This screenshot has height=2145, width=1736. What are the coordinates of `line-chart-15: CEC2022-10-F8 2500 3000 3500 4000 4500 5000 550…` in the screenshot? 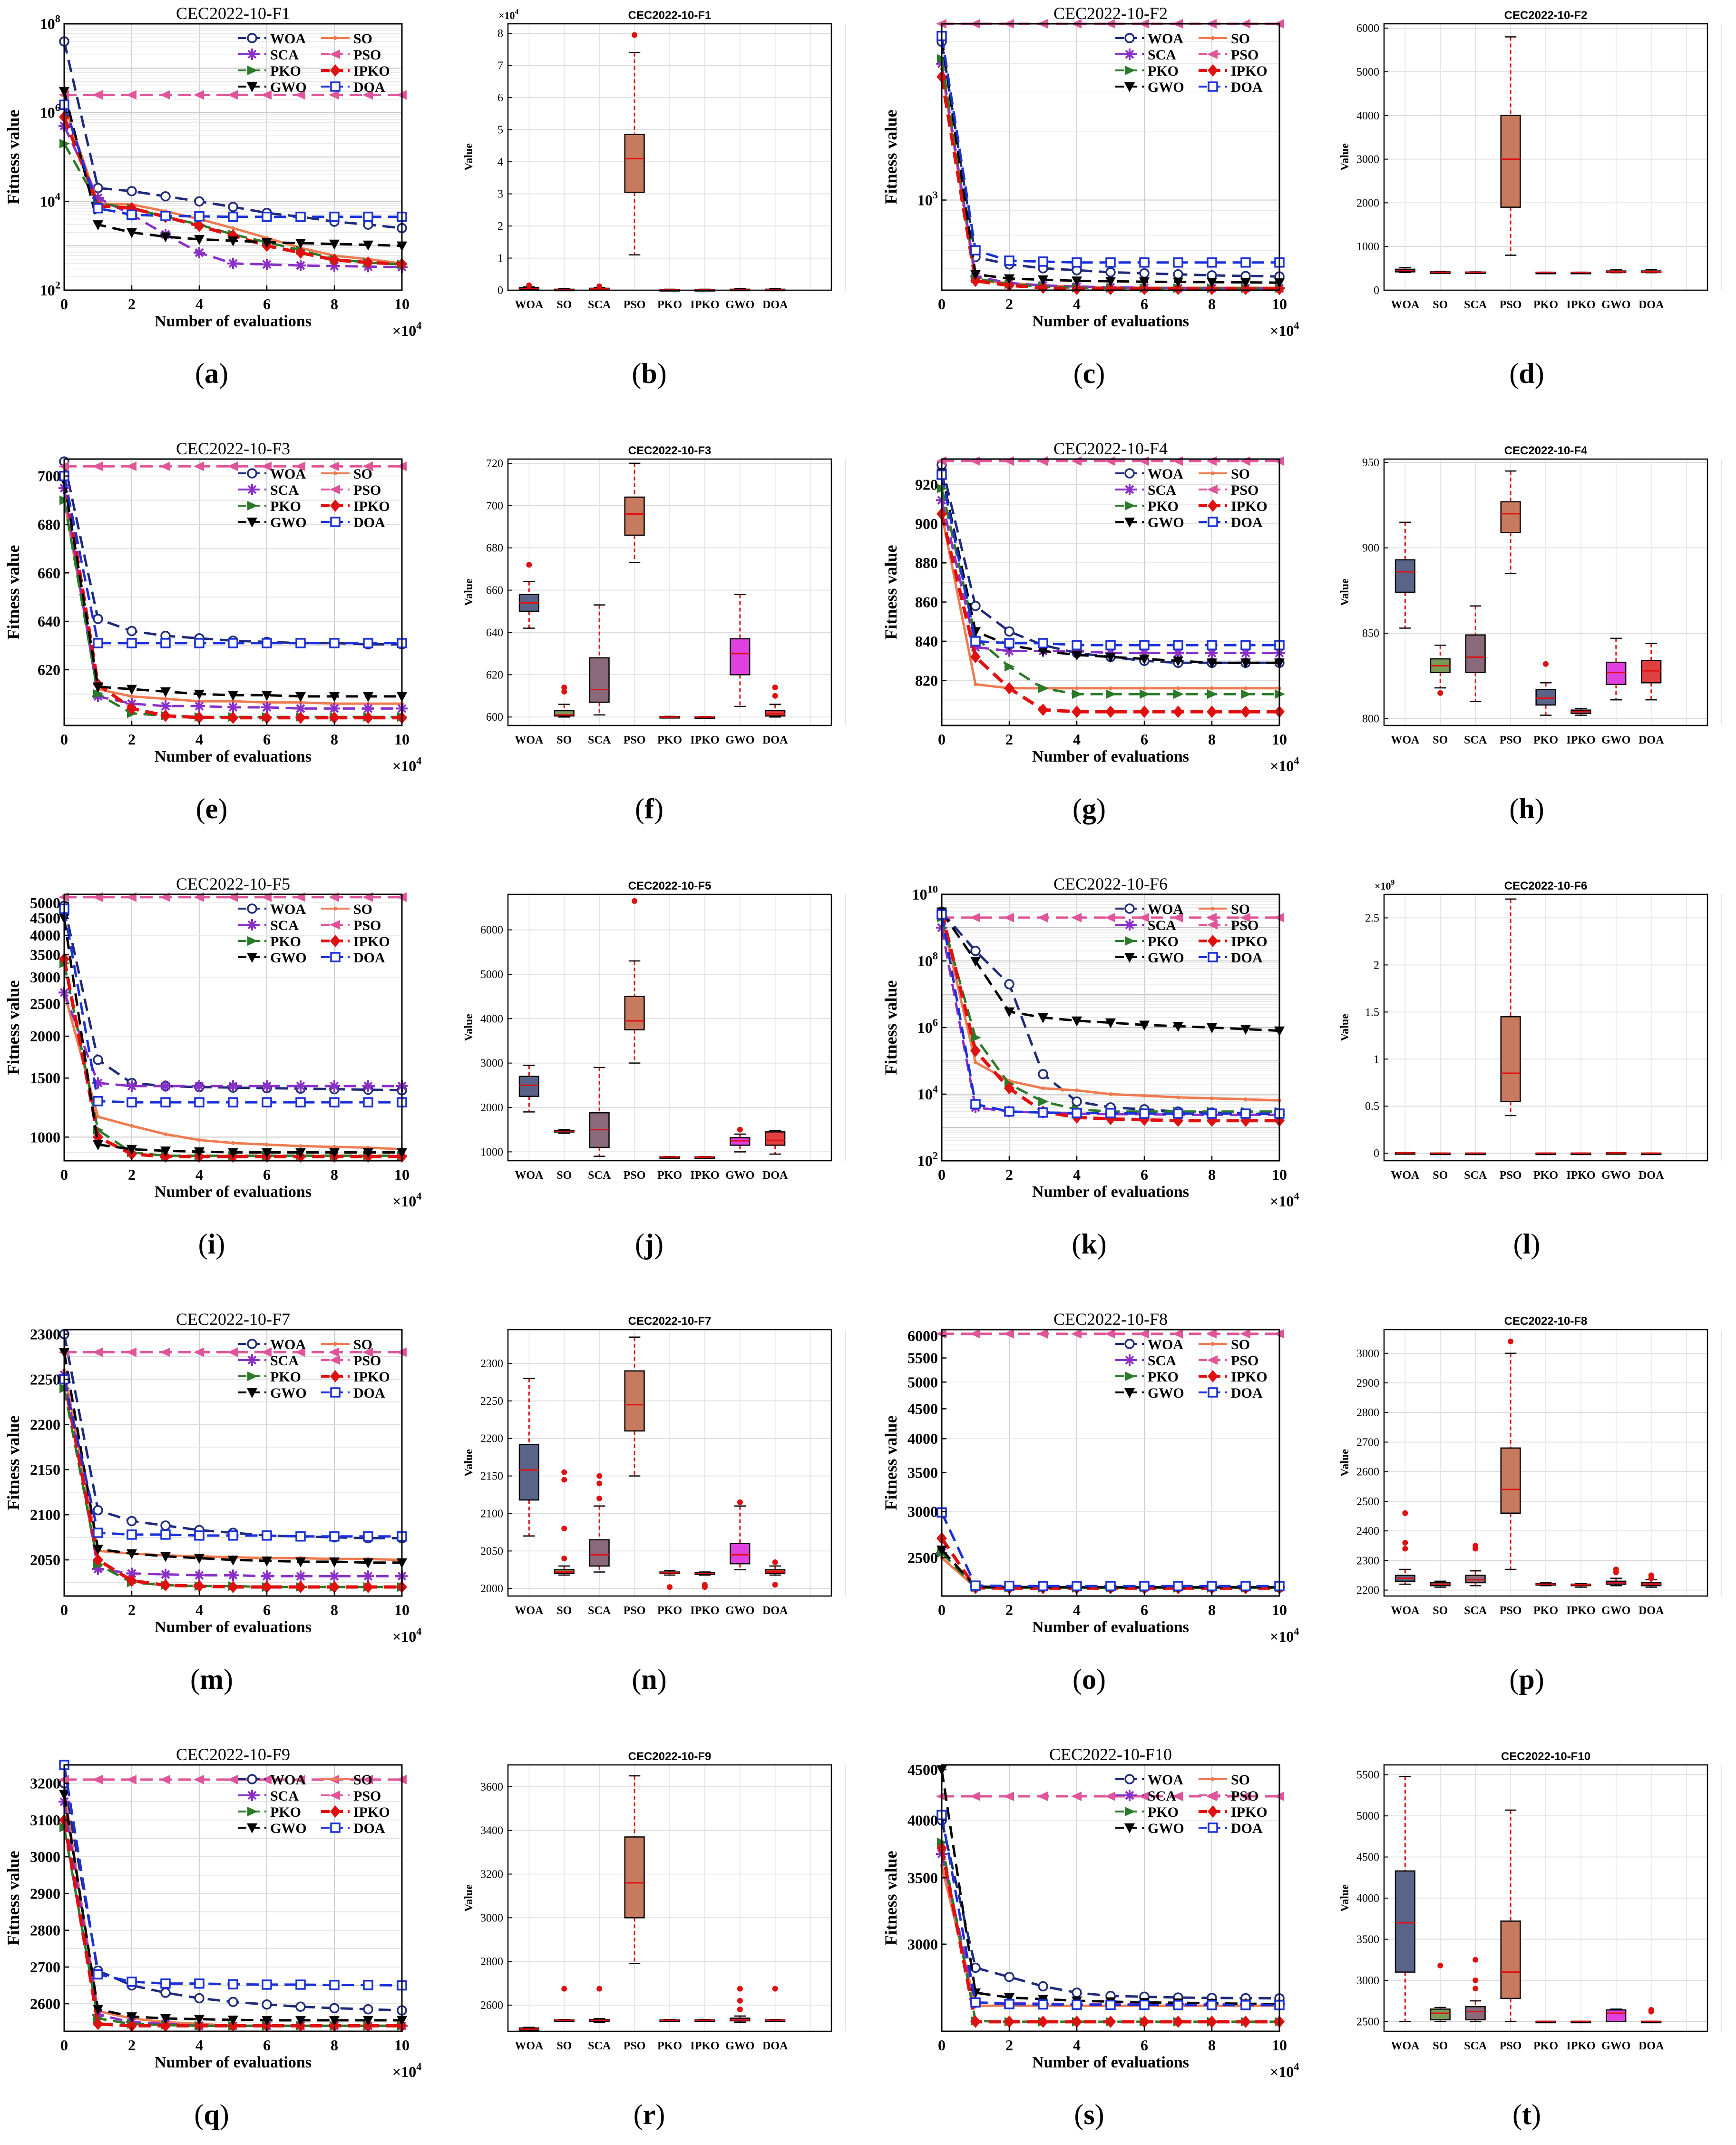 It's located at (1090, 1478).